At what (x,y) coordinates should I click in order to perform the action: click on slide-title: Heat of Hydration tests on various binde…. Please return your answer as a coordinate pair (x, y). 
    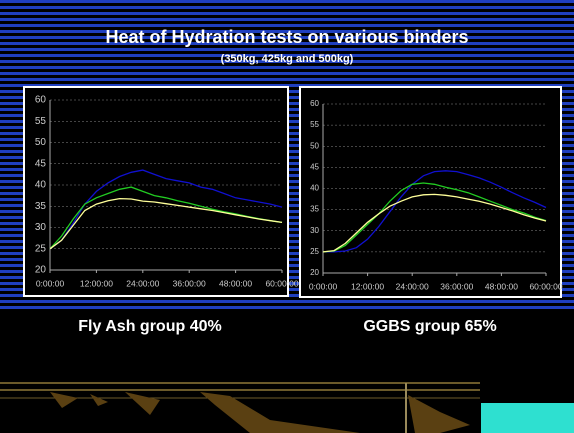
    Looking at the image, I should click on (286, 37).